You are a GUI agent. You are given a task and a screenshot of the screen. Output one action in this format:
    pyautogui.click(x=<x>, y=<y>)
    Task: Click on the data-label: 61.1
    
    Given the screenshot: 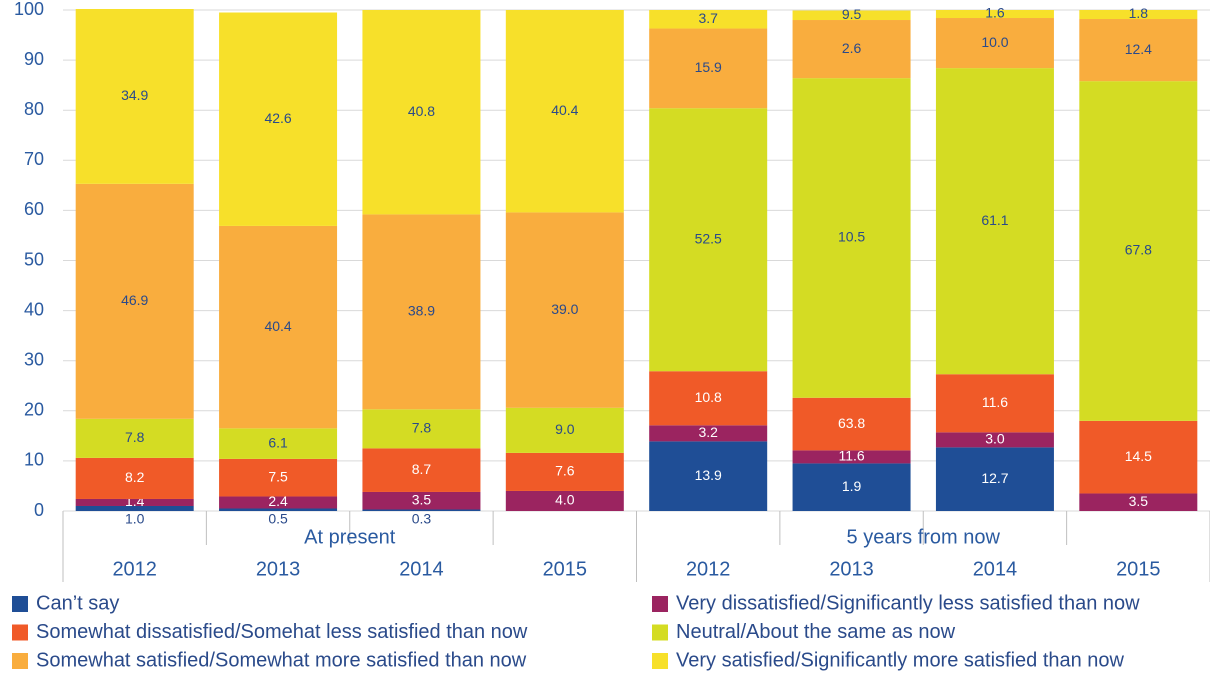 What is the action you would take?
    pyautogui.click(x=994, y=220)
    